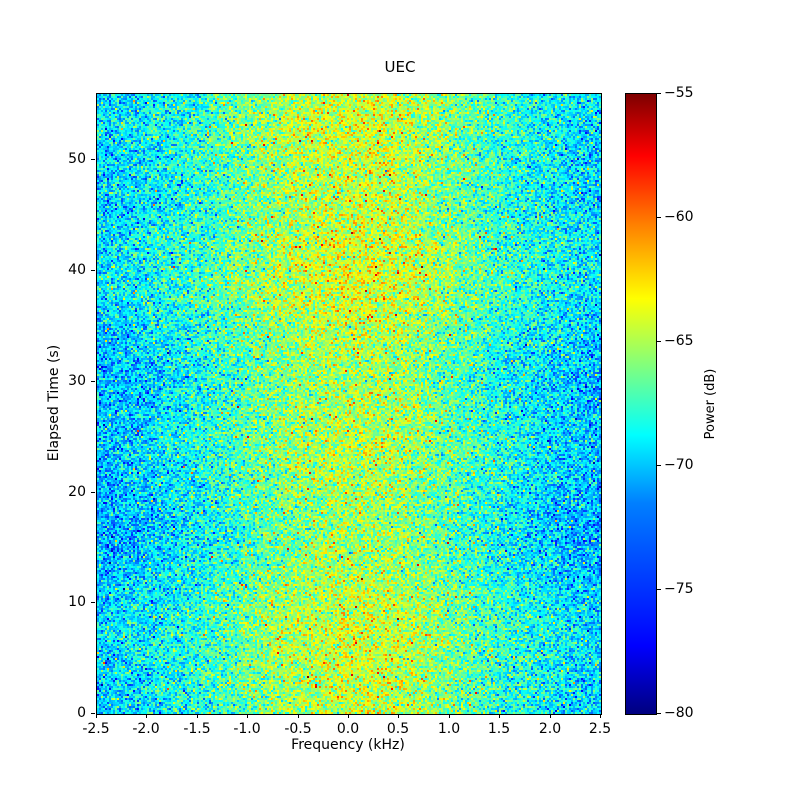 This screenshot has height=800, width=800. What do you see at coordinates (600, 729) in the screenshot?
I see `x-tick-label: 2.5` at bounding box center [600, 729].